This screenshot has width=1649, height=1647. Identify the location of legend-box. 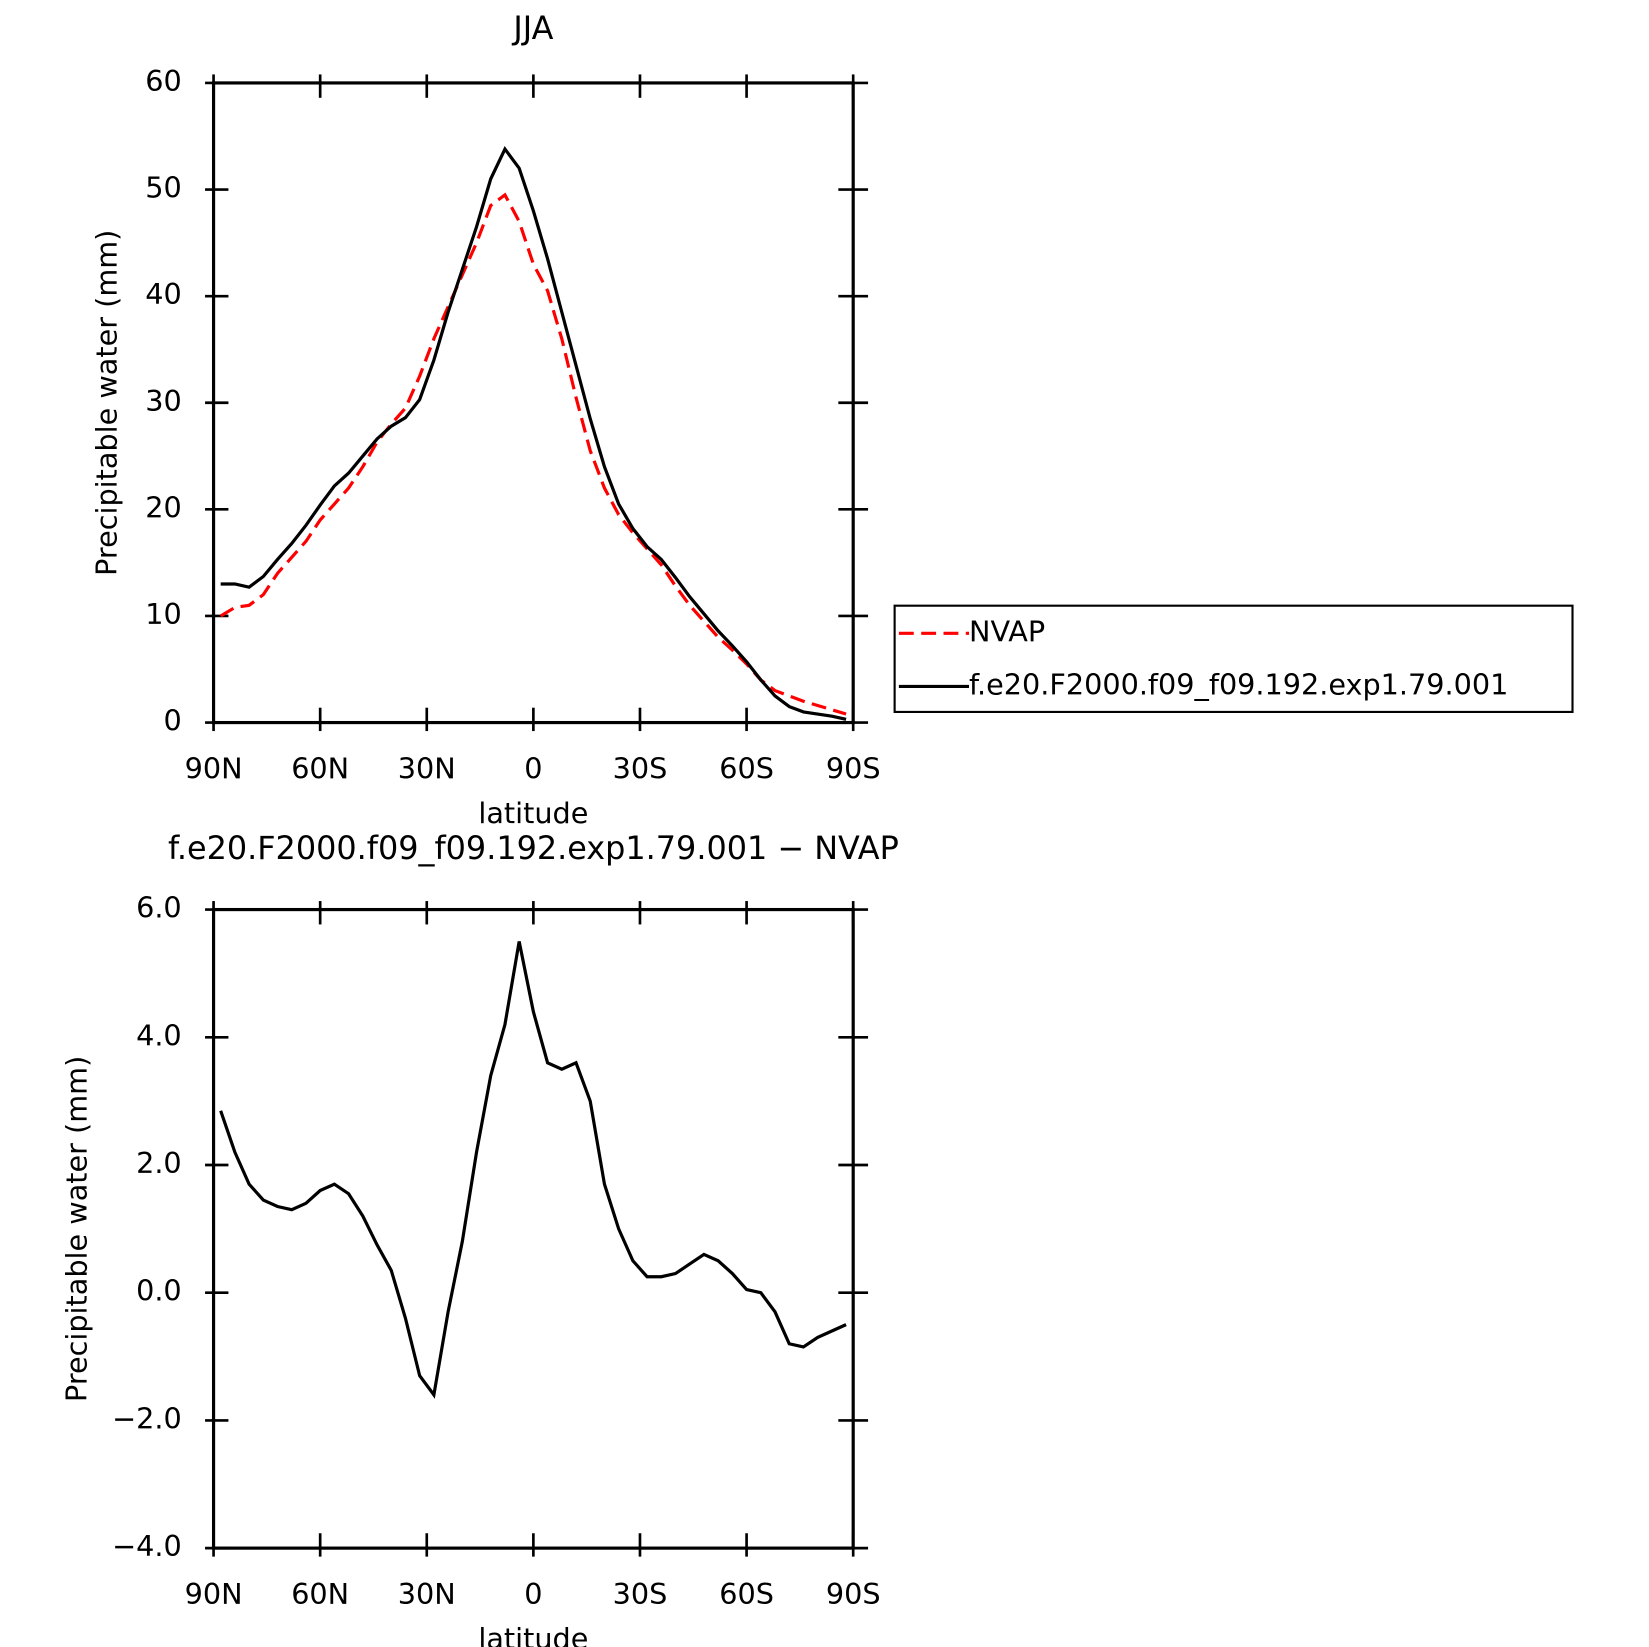
(1233, 658).